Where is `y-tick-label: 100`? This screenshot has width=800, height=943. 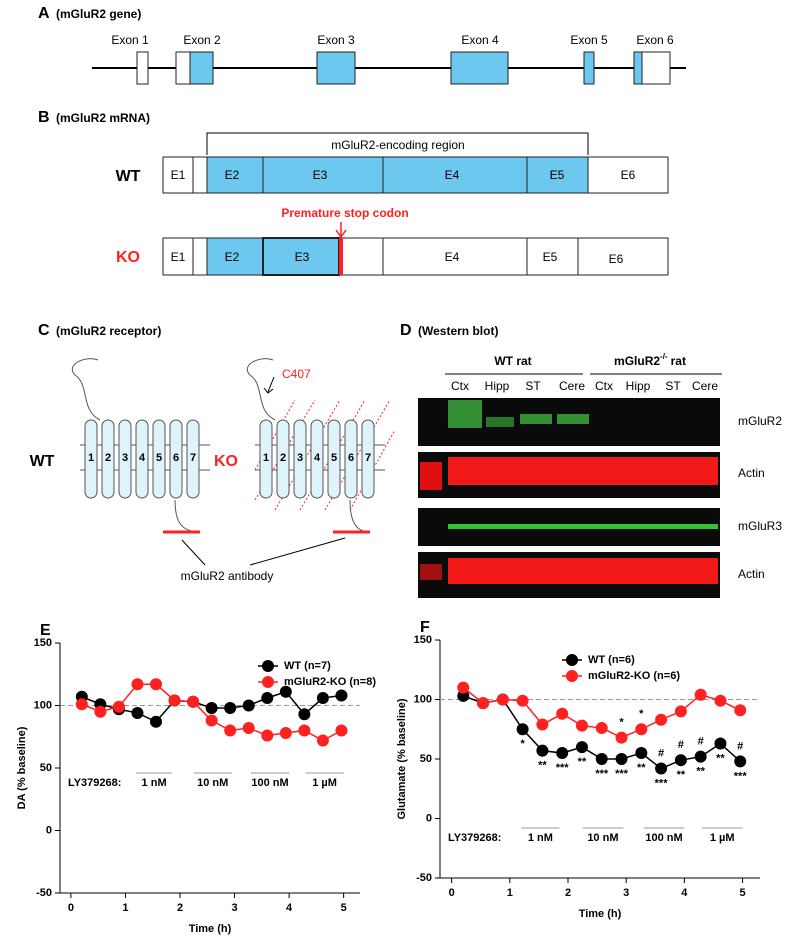
y-tick-label: 100 is located at coordinates (423, 699).